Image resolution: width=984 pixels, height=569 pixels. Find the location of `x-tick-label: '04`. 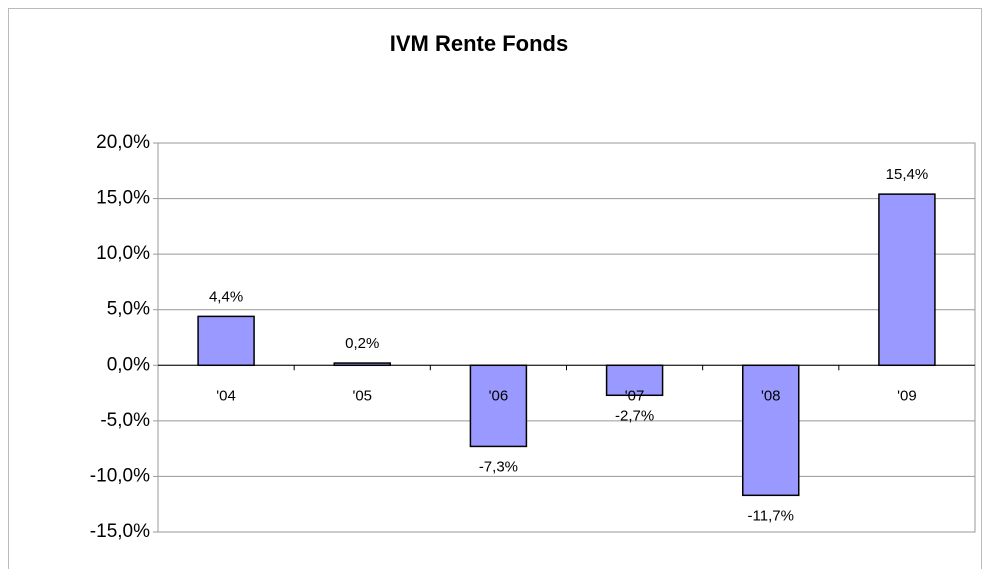

x-tick-label: '04 is located at coordinates (226, 395).